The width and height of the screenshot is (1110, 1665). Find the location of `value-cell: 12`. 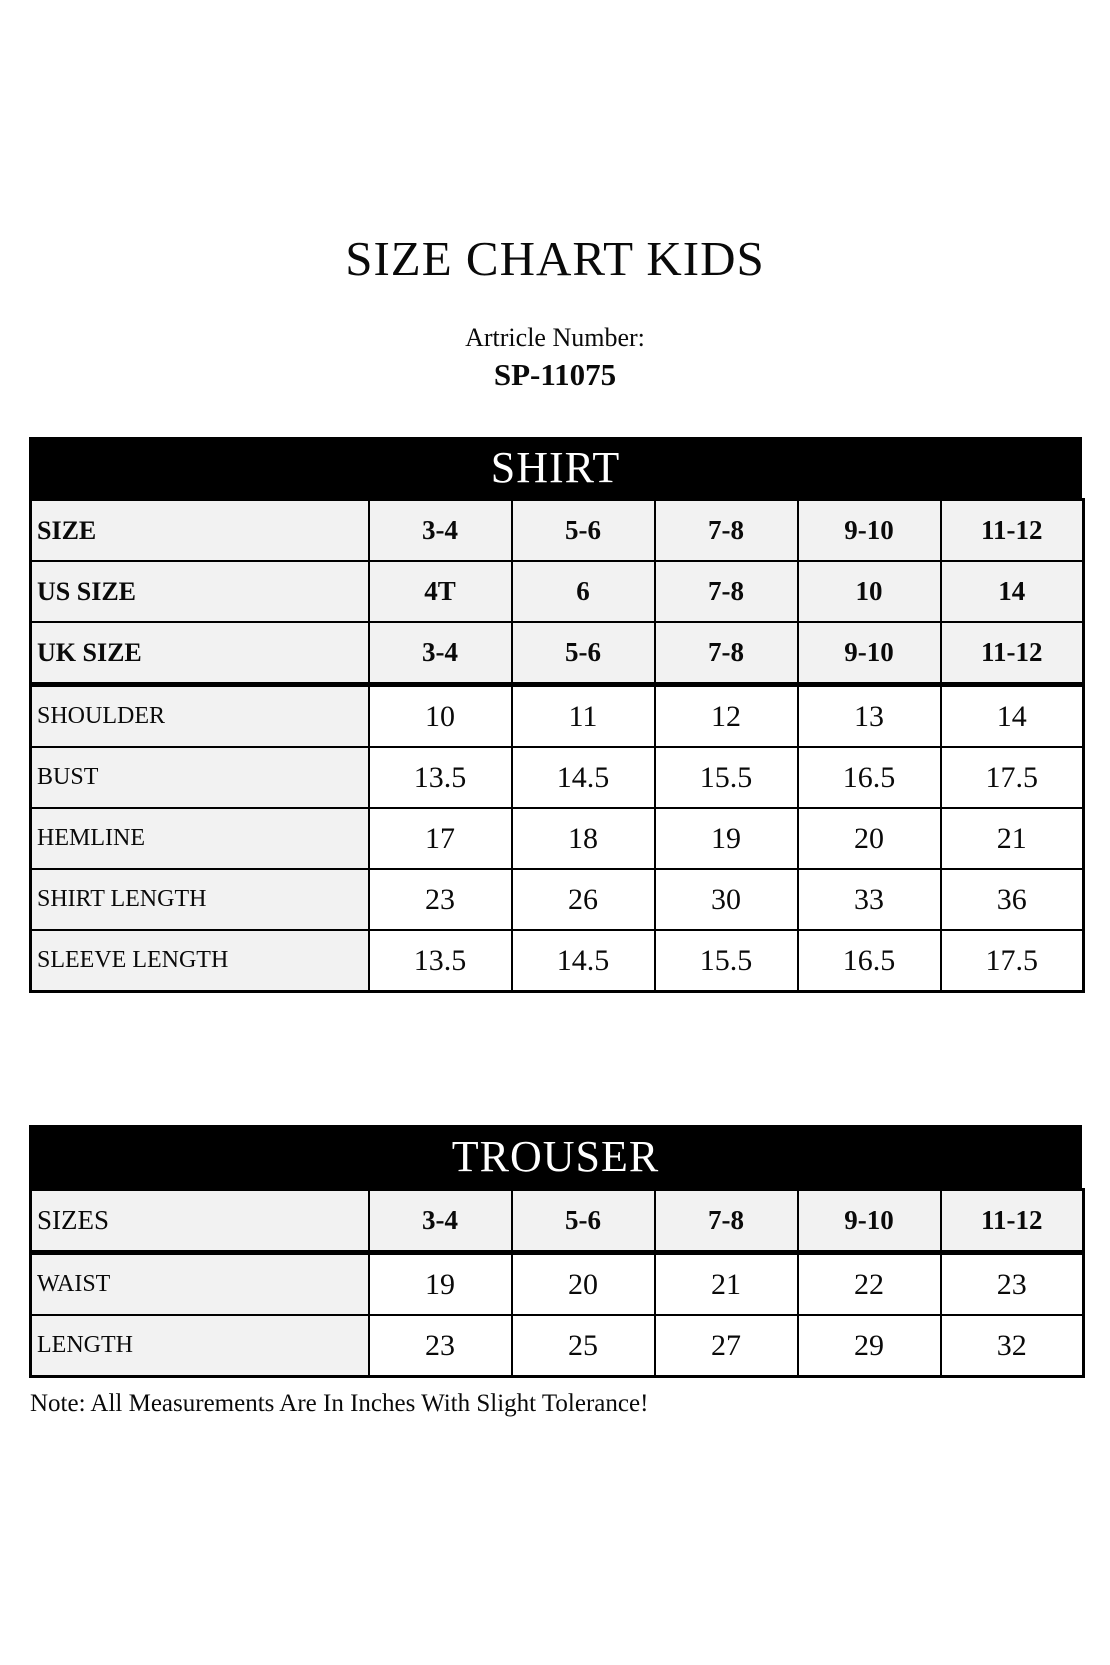

value-cell: 12 is located at coordinates (726, 715).